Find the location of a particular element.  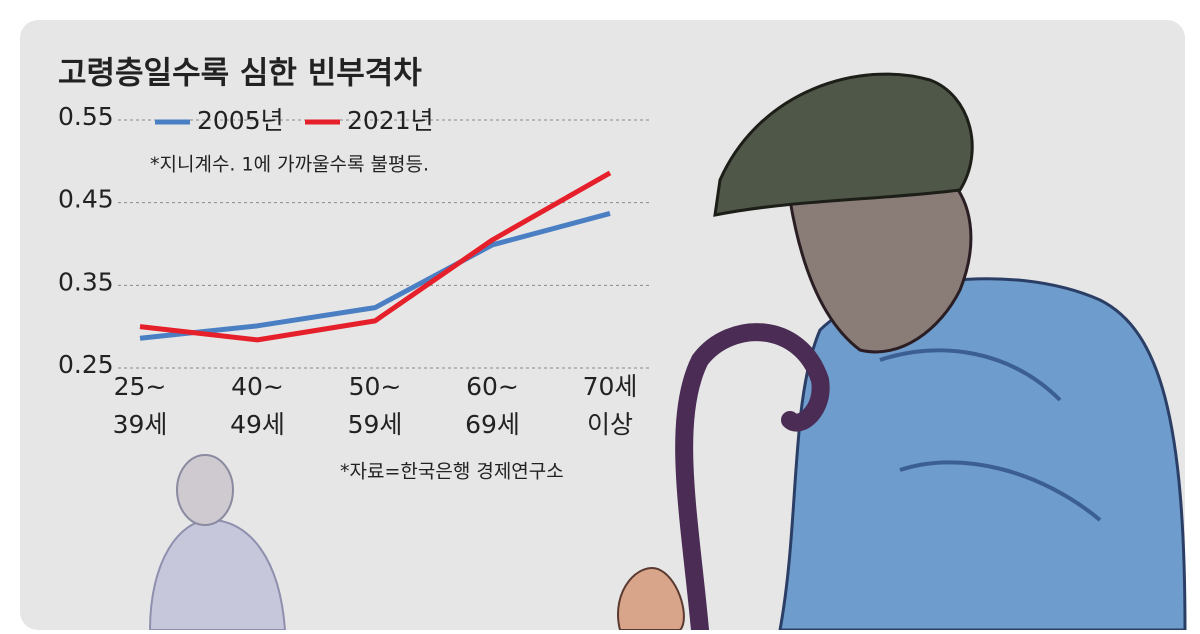

legend-label: 2021년 is located at coordinates (390, 120).